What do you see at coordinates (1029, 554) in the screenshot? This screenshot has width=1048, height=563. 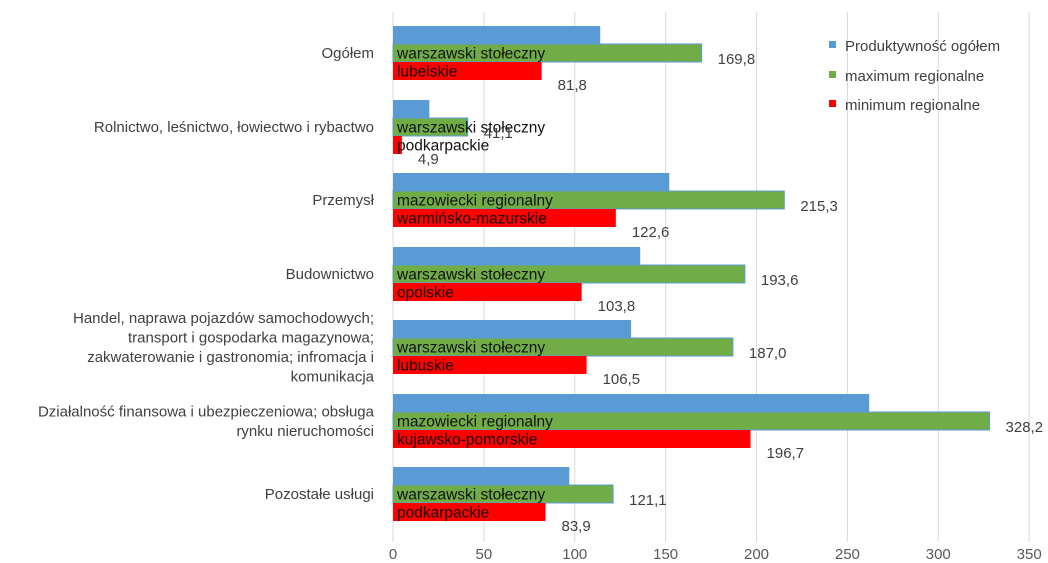 I see `x-tick-label: 350` at bounding box center [1029, 554].